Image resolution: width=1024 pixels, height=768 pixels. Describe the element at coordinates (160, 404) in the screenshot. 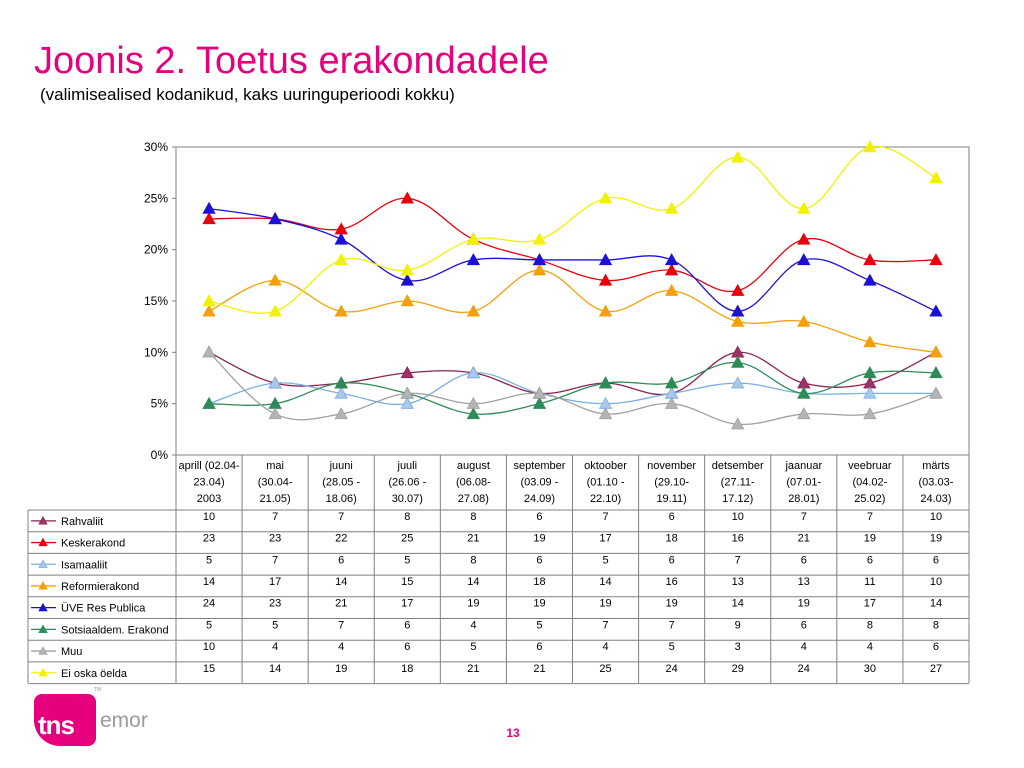

I see `y-tick-label: 5%` at that location.